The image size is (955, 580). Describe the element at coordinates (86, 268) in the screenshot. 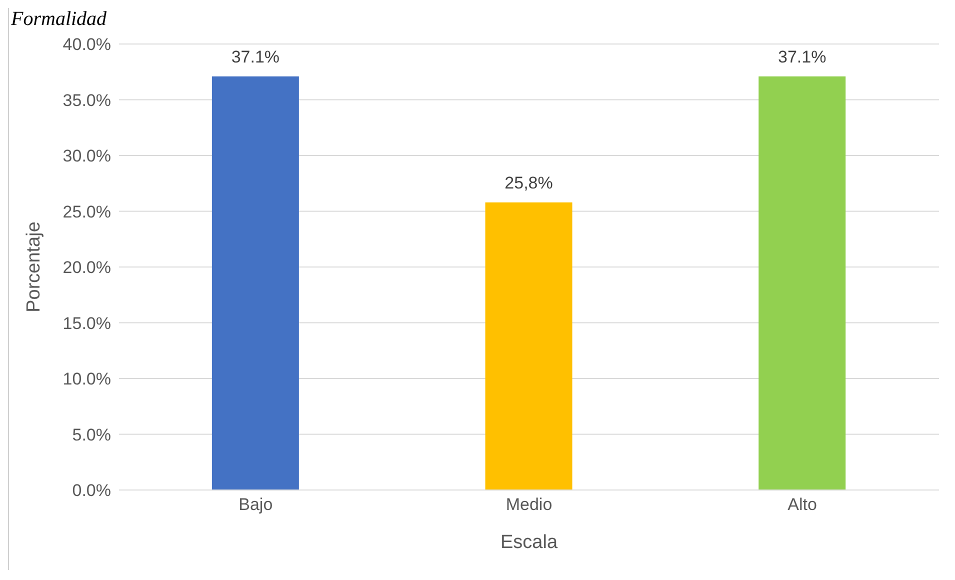

I see `y-tick-label: 20.0%` at that location.